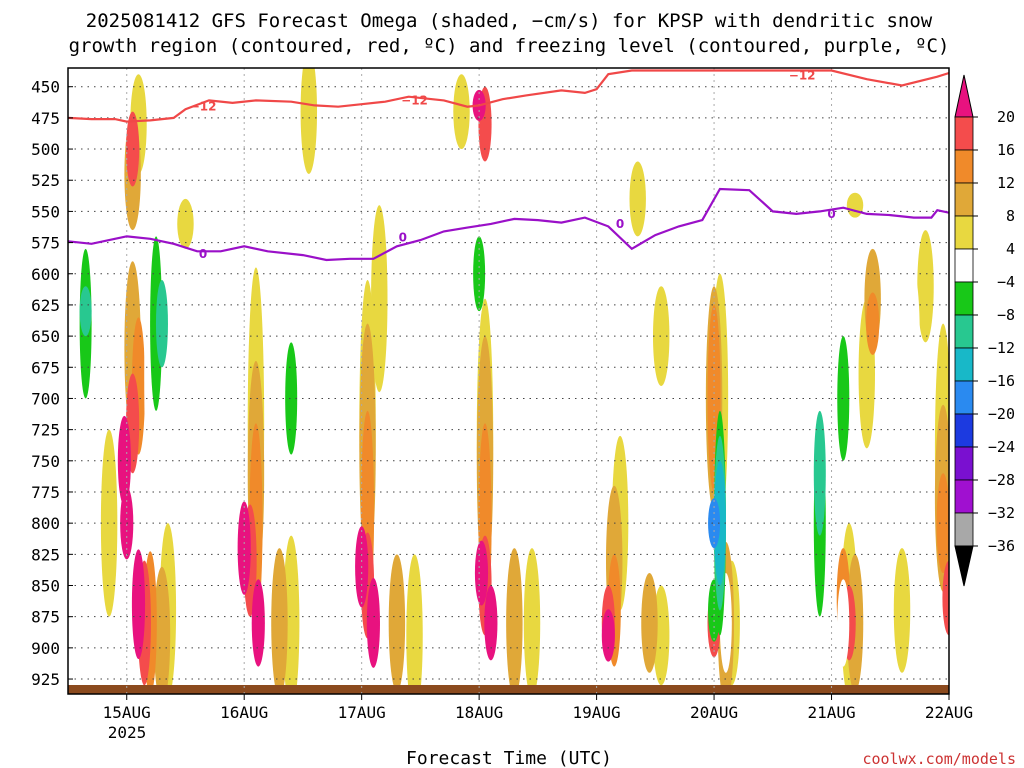 The height and width of the screenshot is (768, 1024). What do you see at coordinates (45, 617) in the screenshot?
I see `y-tick-label: 875` at bounding box center [45, 617].